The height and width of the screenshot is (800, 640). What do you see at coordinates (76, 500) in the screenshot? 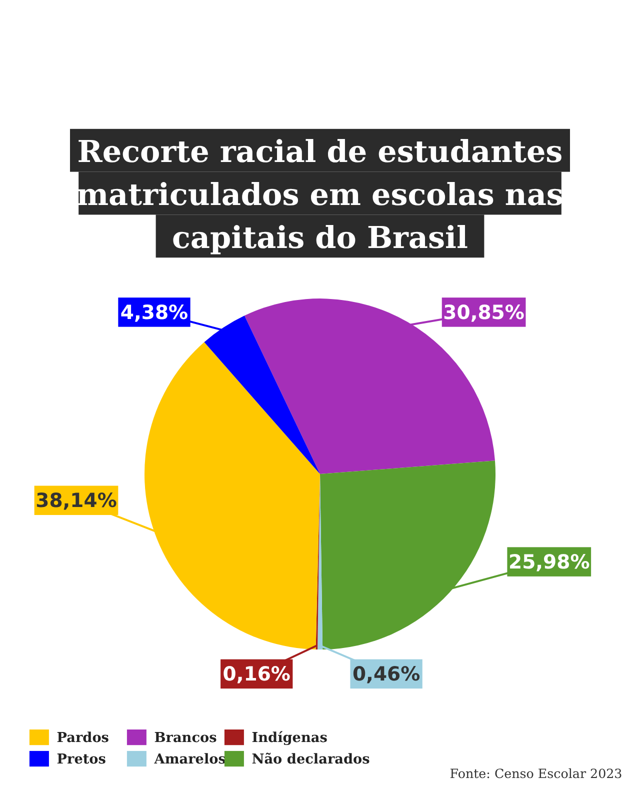
I see `data-label: 38,14%` at bounding box center [76, 500].